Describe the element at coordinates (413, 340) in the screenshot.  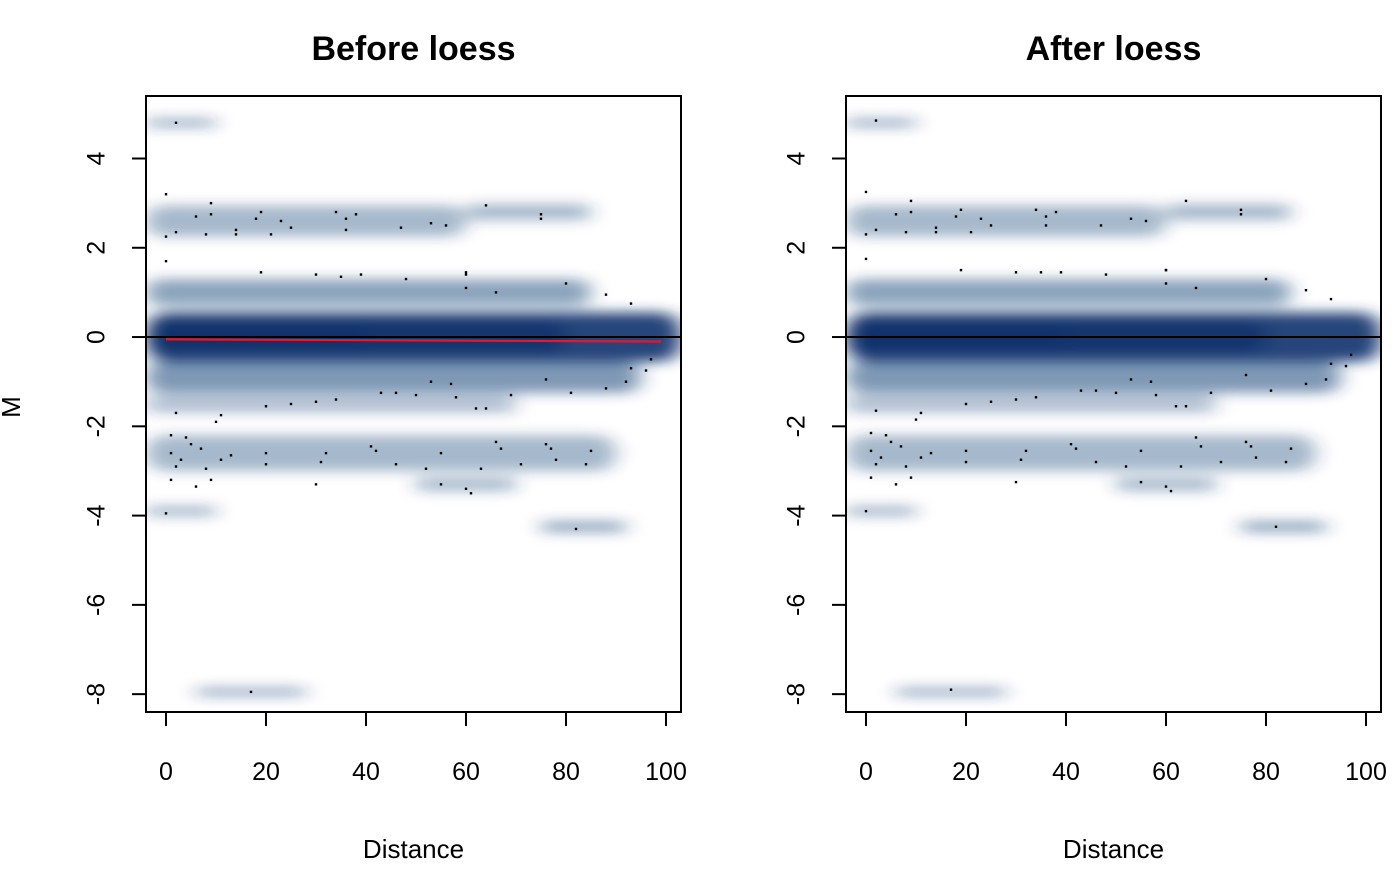
I see `loess-fit-line` at that location.